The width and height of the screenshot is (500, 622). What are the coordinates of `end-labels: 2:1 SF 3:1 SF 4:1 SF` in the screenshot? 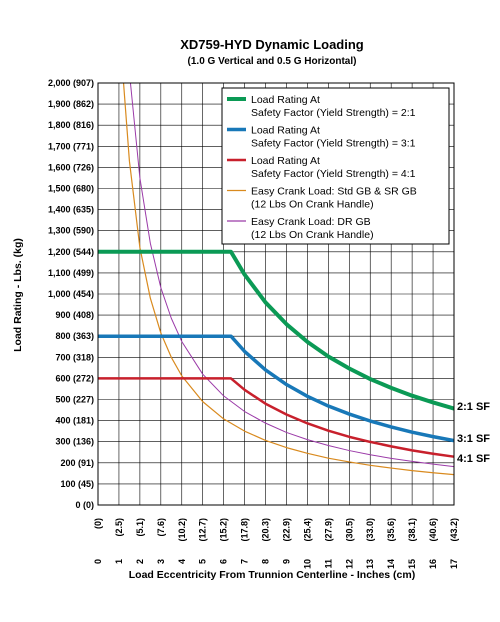 It's located at (473, 433).